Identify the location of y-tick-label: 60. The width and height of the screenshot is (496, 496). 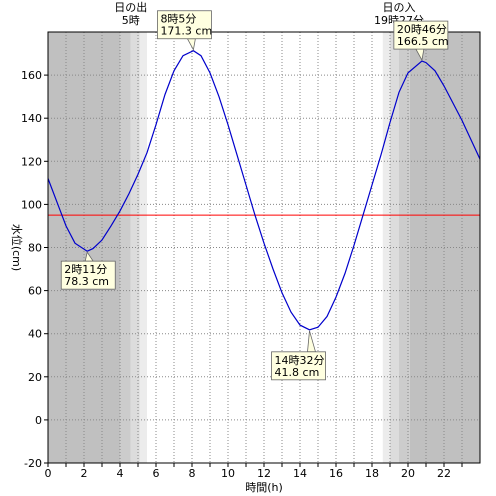
(35, 291).